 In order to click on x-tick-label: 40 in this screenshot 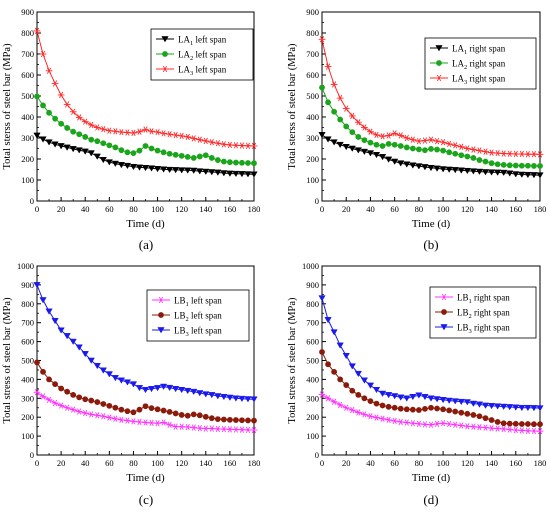, I will do `click(370, 209)`.